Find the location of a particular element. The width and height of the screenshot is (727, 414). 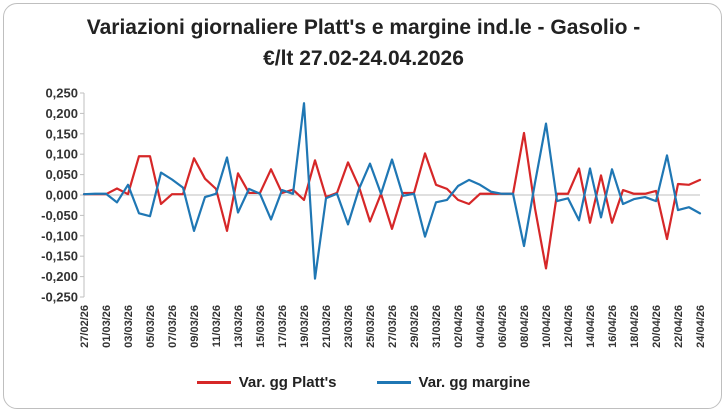

x-tick-label: 04/04/26 is located at coordinates (481, 326).